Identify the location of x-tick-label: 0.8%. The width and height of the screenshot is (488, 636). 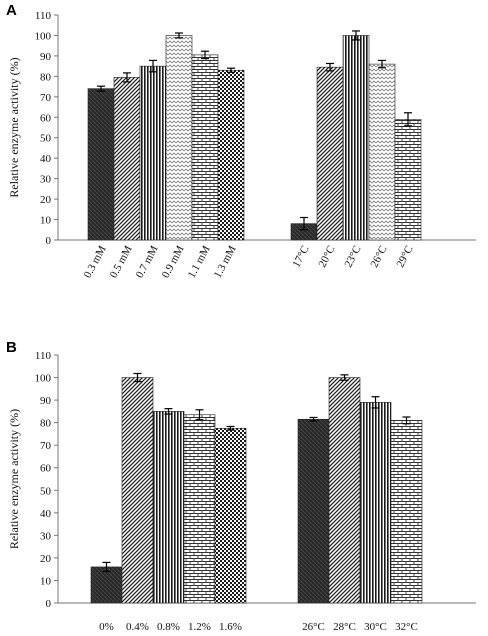
(168, 627).